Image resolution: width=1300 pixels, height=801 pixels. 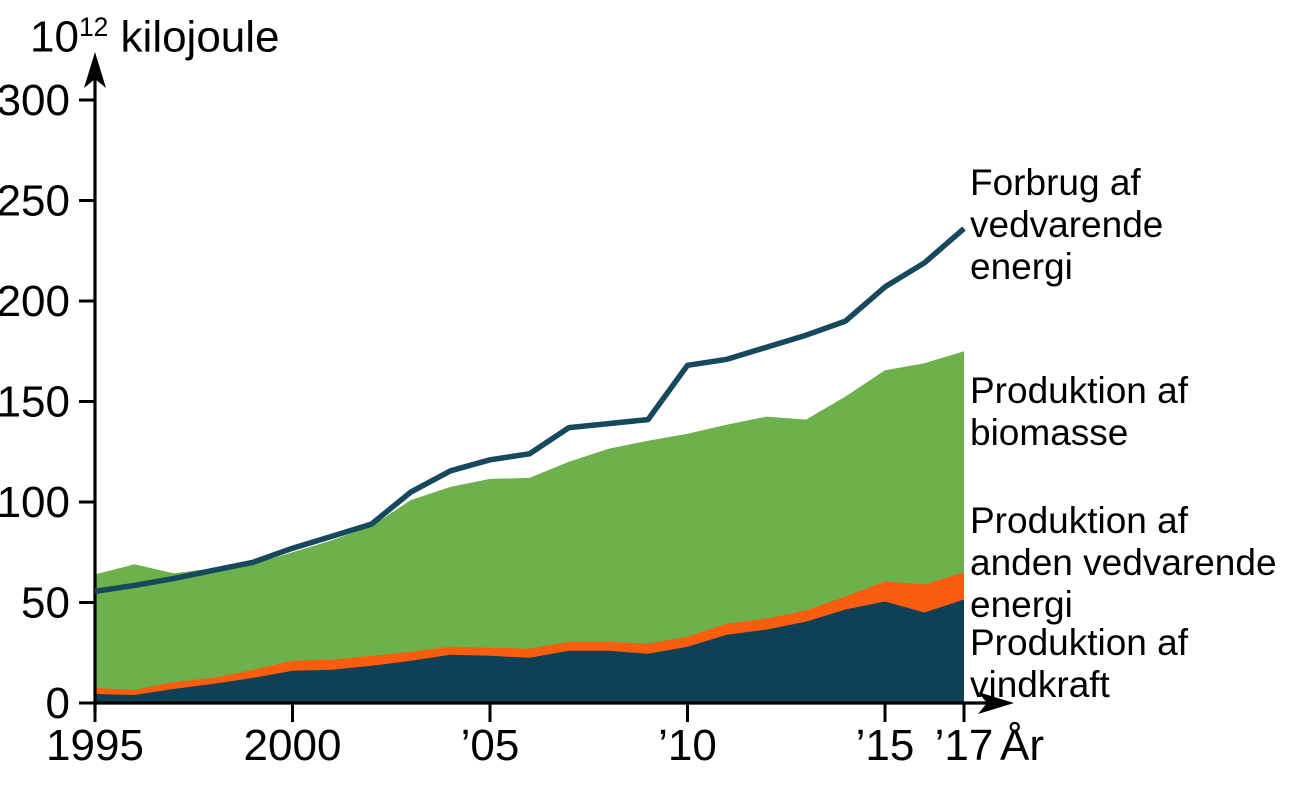 What do you see at coordinates (1022, 745) in the screenshot?
I see `x-axis-unit-label: År` at bounding box center [1022, 745].